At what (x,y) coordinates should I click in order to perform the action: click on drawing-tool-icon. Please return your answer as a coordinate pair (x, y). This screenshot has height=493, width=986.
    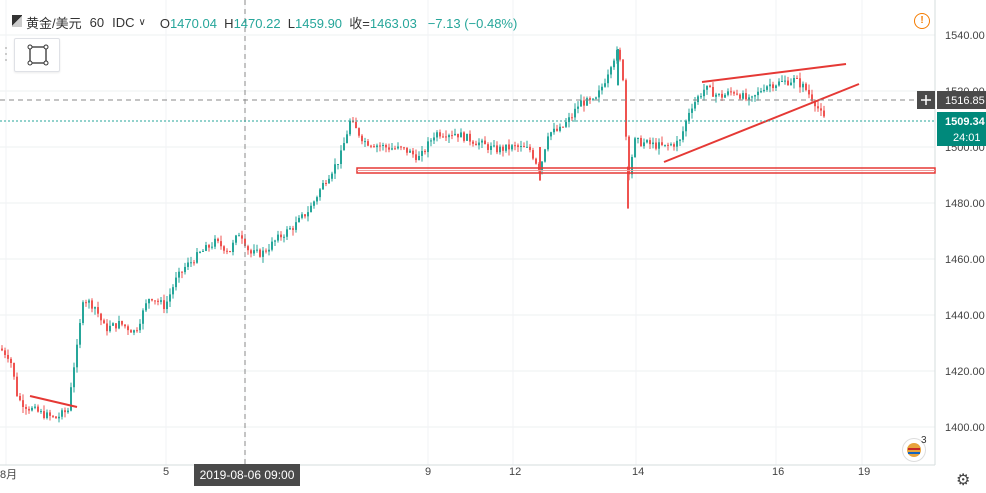
    Looking at the image, I should click on (37, 55).